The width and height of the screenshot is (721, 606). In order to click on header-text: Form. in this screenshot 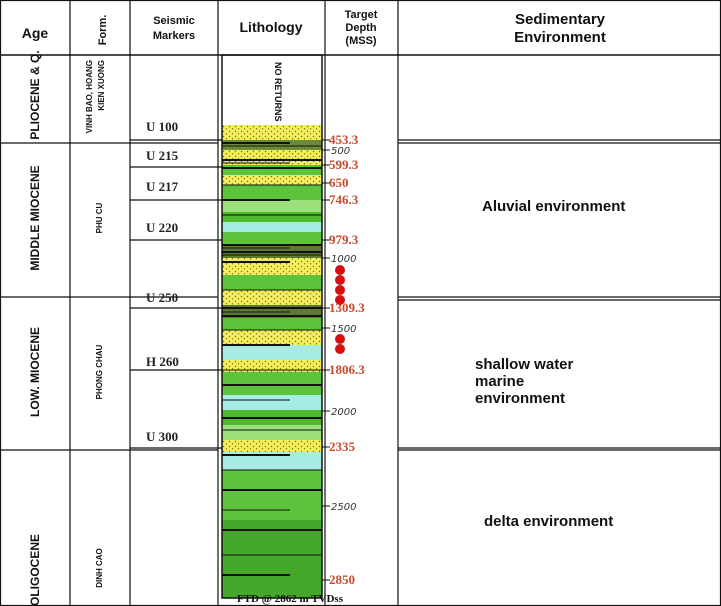, I will do `click(103, 30)`.